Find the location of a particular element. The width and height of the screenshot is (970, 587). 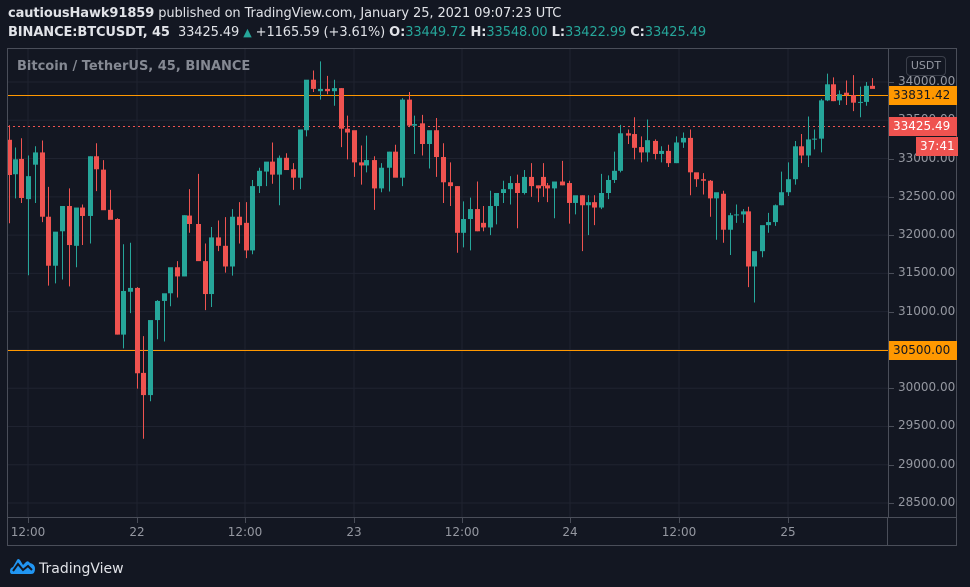

time-label: 22 is located at coordinates (137, 532).